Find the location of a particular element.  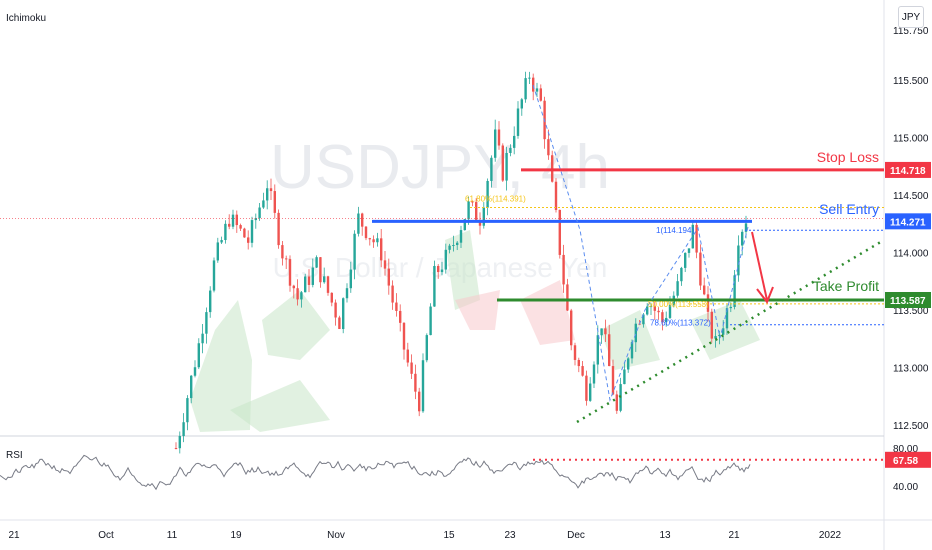

price-tick: 113.000 is located at coordinates (911, 369).